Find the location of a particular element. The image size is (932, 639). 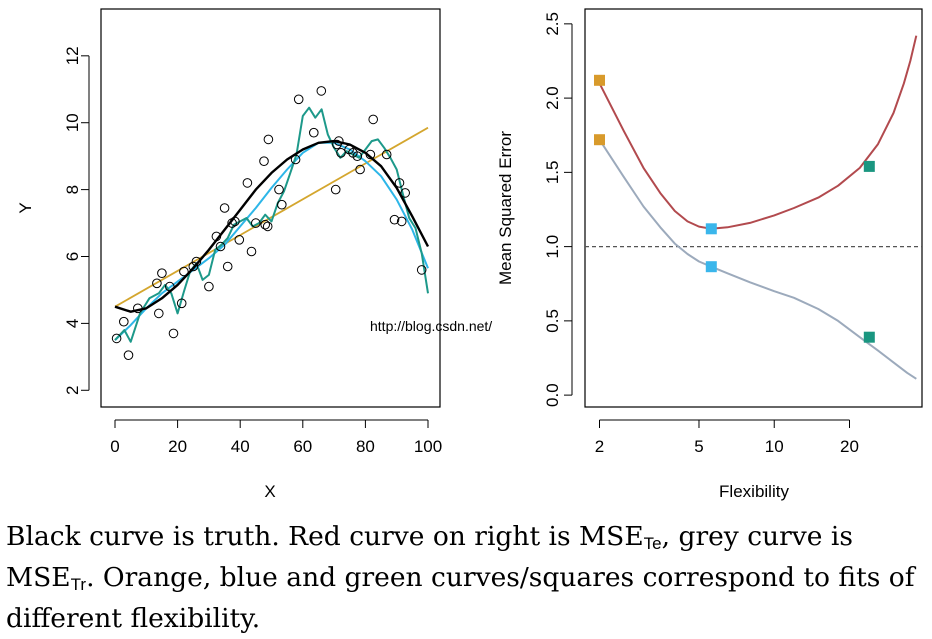

left-x-tick-label: 60 is located at coordinates (302, 446).